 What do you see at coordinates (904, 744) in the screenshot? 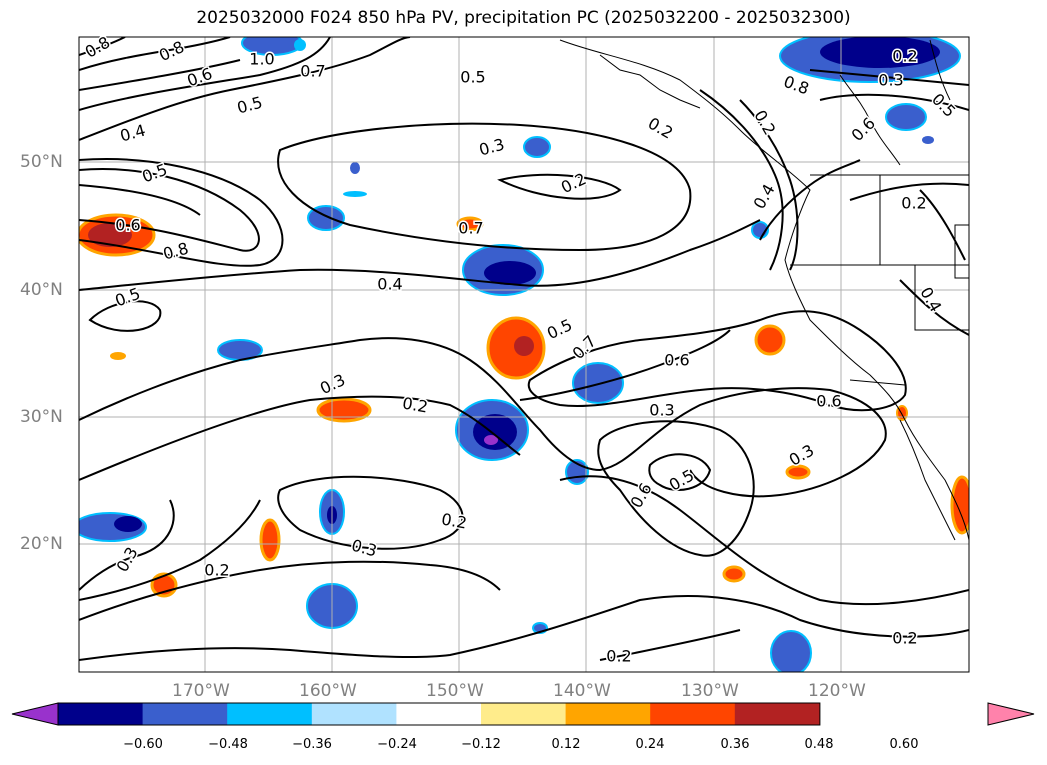
I see `colorbar-label: 0.60` at bounding box center [904, 744].